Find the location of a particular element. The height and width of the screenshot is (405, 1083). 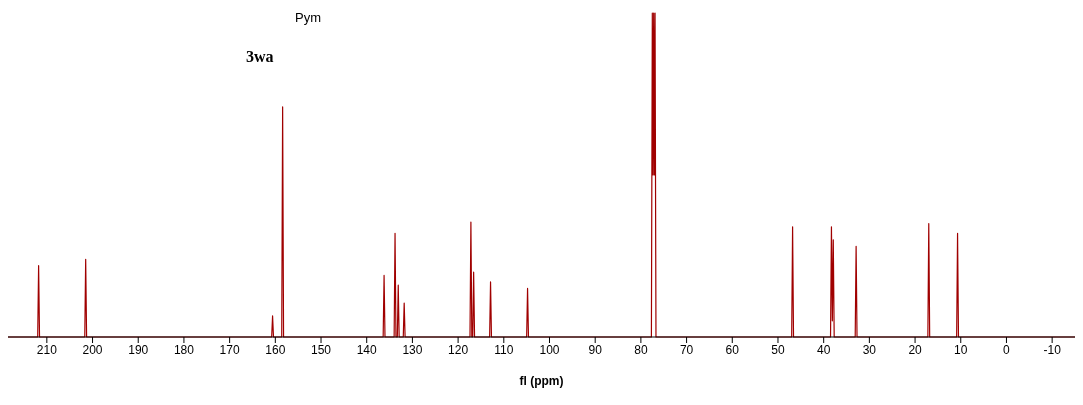

x-tick-label: 90 is located at coordinates (595, 349).